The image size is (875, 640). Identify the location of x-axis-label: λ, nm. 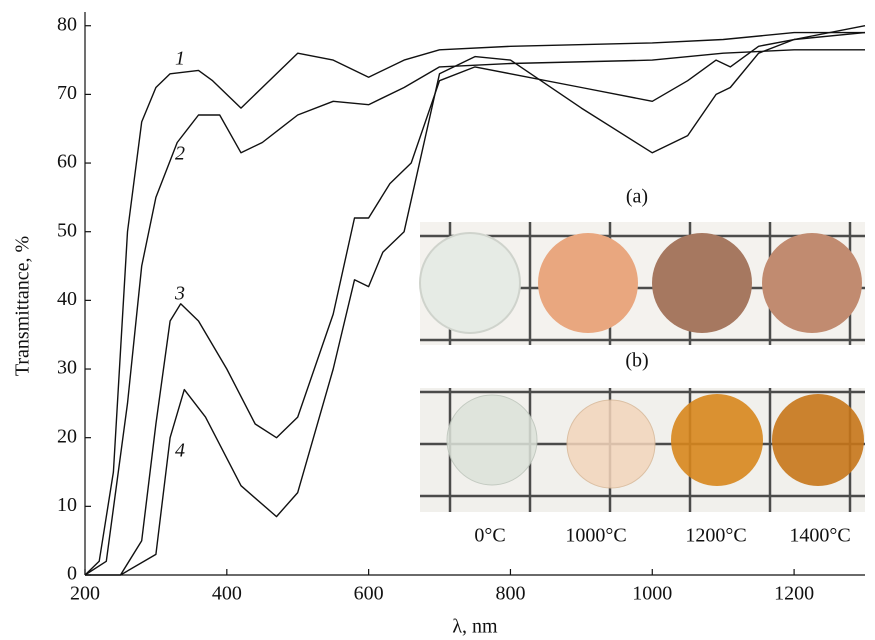
(475, 627).